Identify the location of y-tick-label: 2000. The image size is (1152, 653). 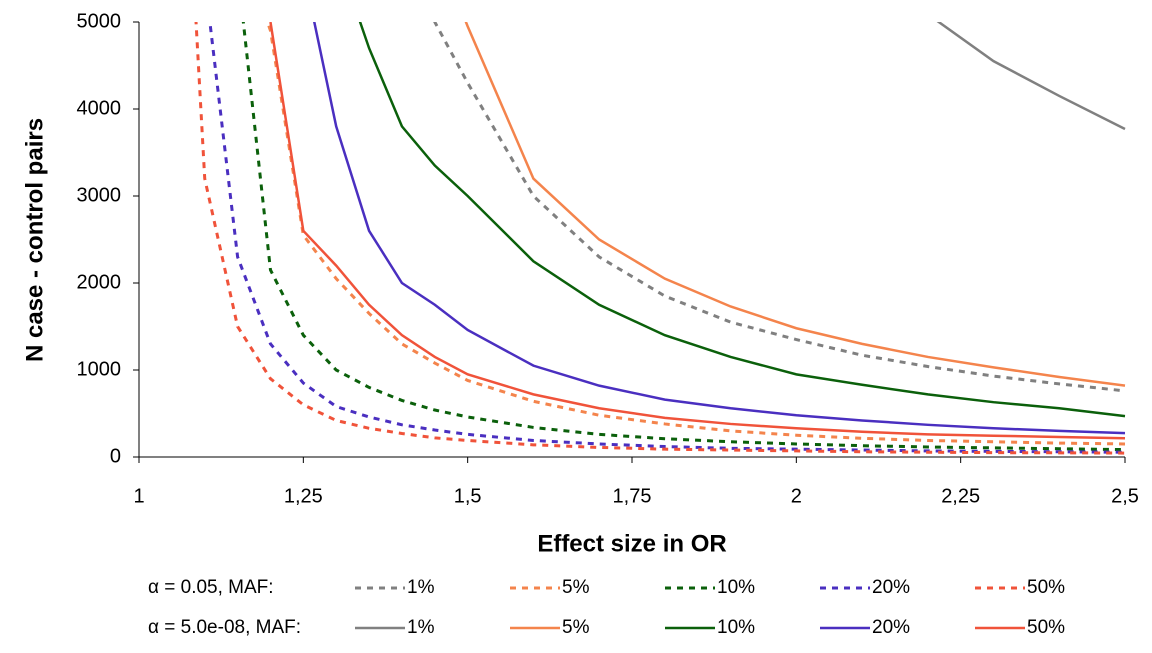
(99, 282).